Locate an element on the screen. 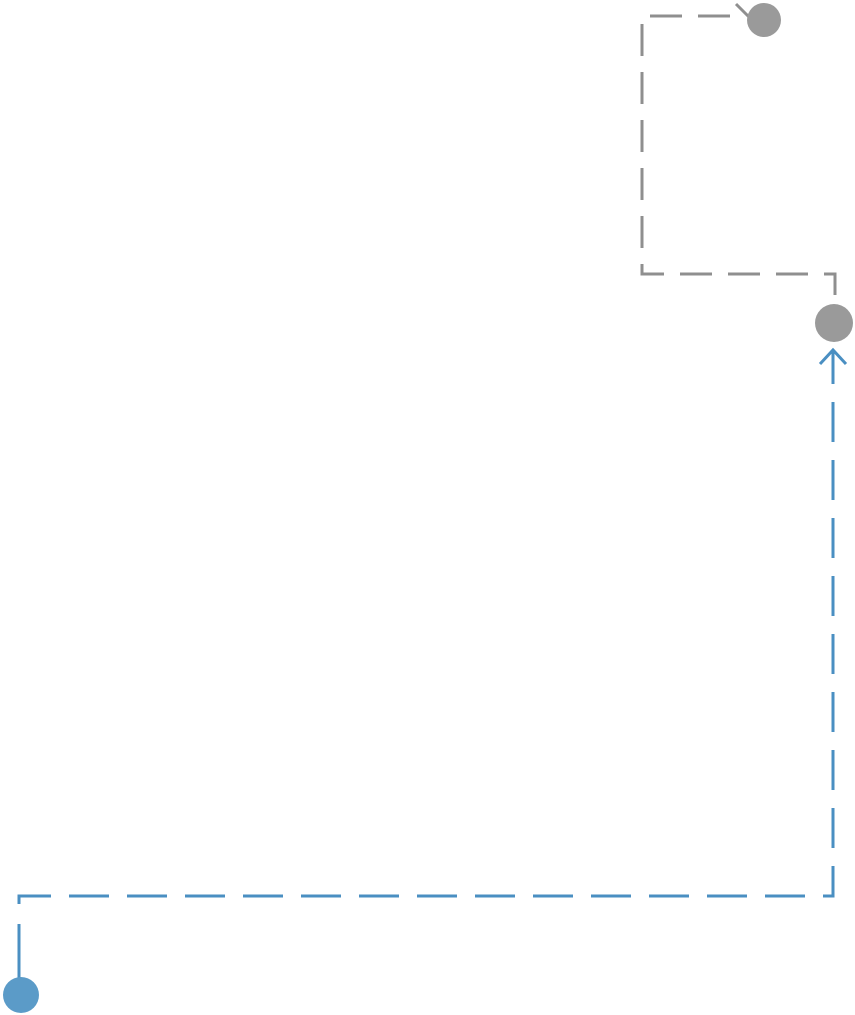 This screenshot has width=855, height=1015. top-node is located at coordinates (764, 20).